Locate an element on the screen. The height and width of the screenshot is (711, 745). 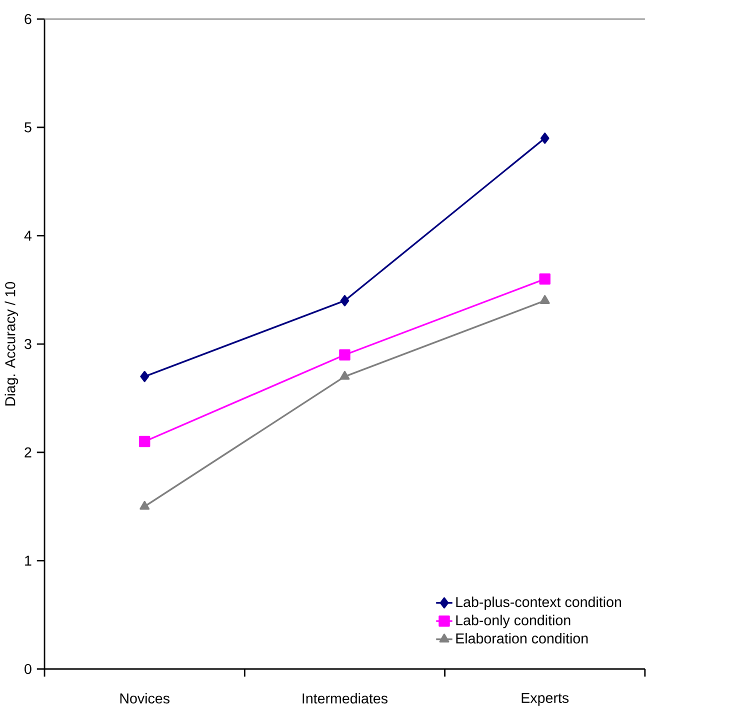
y-tick-label: 1 is located at coordinates (28, 561).